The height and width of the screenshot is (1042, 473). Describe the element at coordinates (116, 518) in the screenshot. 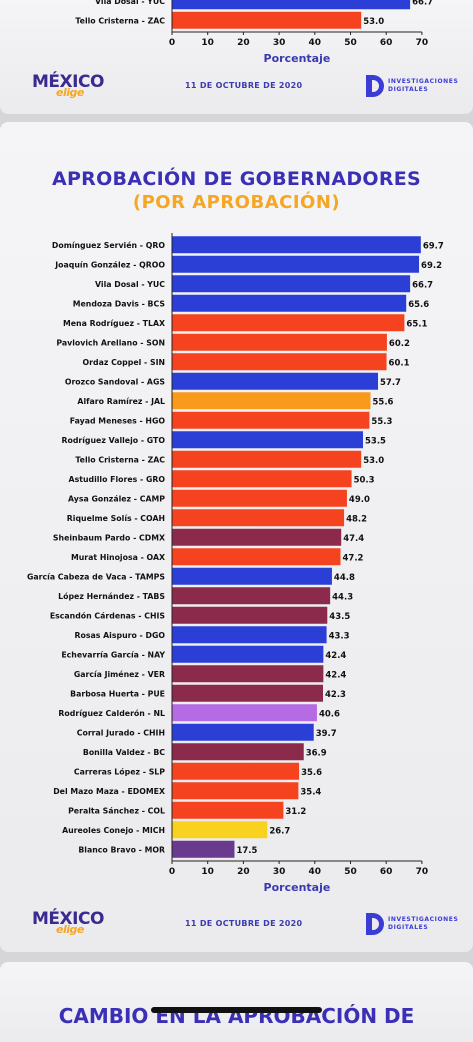

I see `category-label: Riquelme Solís - COAH` at that location.